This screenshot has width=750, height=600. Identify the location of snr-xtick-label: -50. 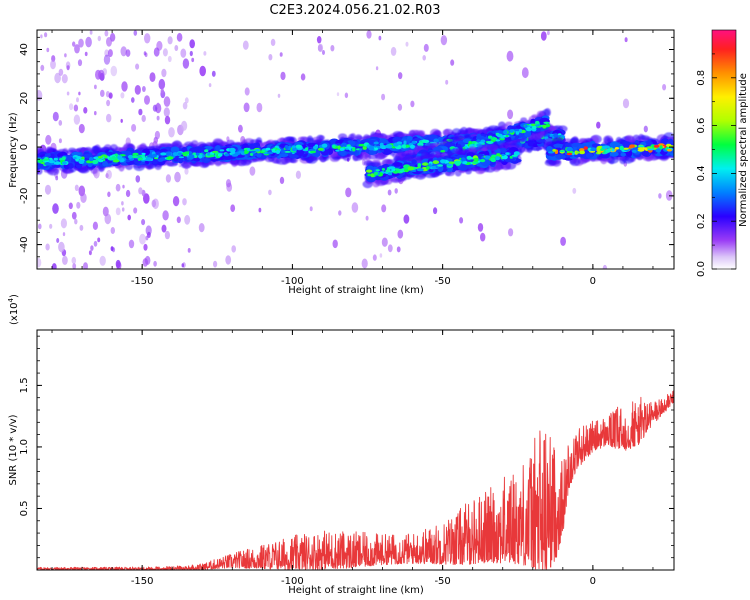
(442, 581).